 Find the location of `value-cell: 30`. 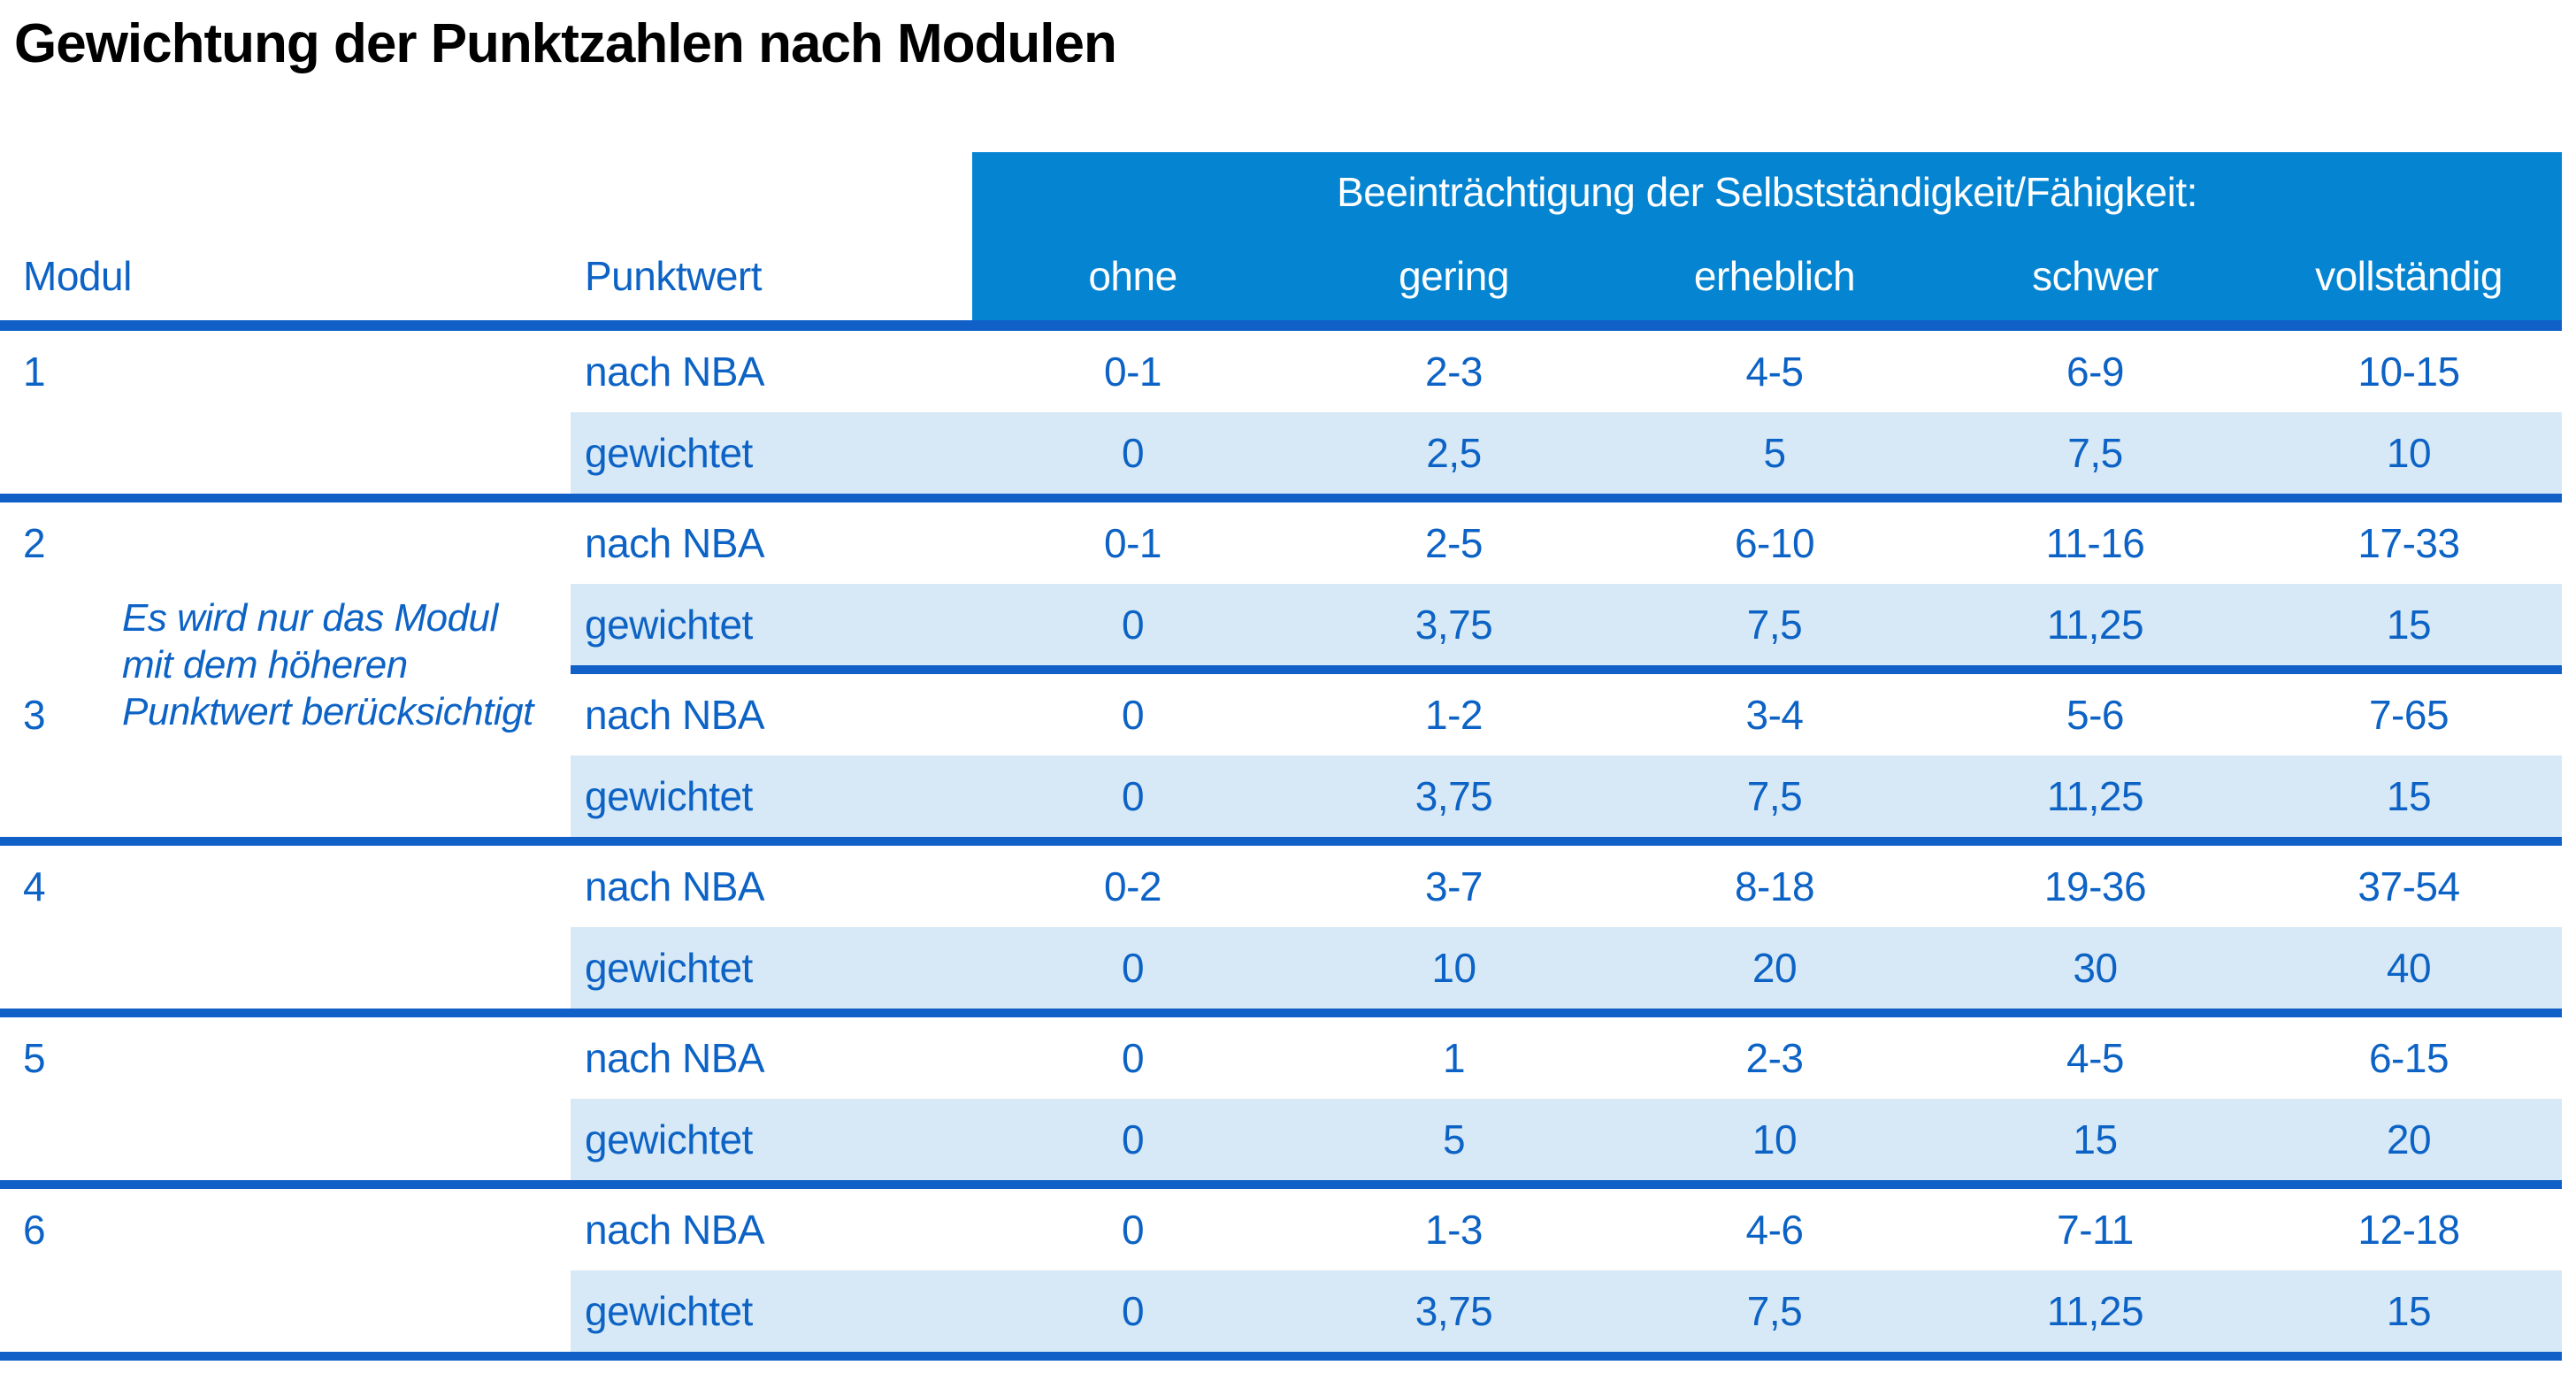

value-cell: 30 is located at coordinates (2095, 968).